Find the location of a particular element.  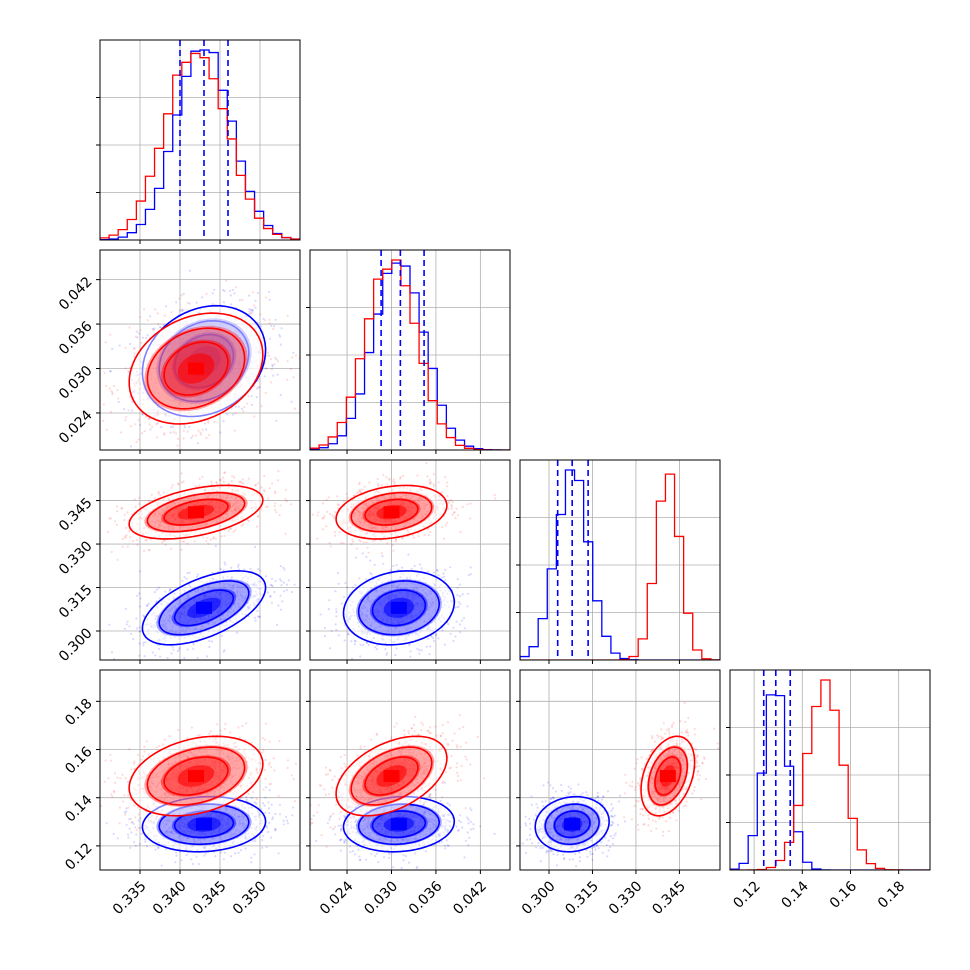

panel-frame is located at coordinates (830, 770).